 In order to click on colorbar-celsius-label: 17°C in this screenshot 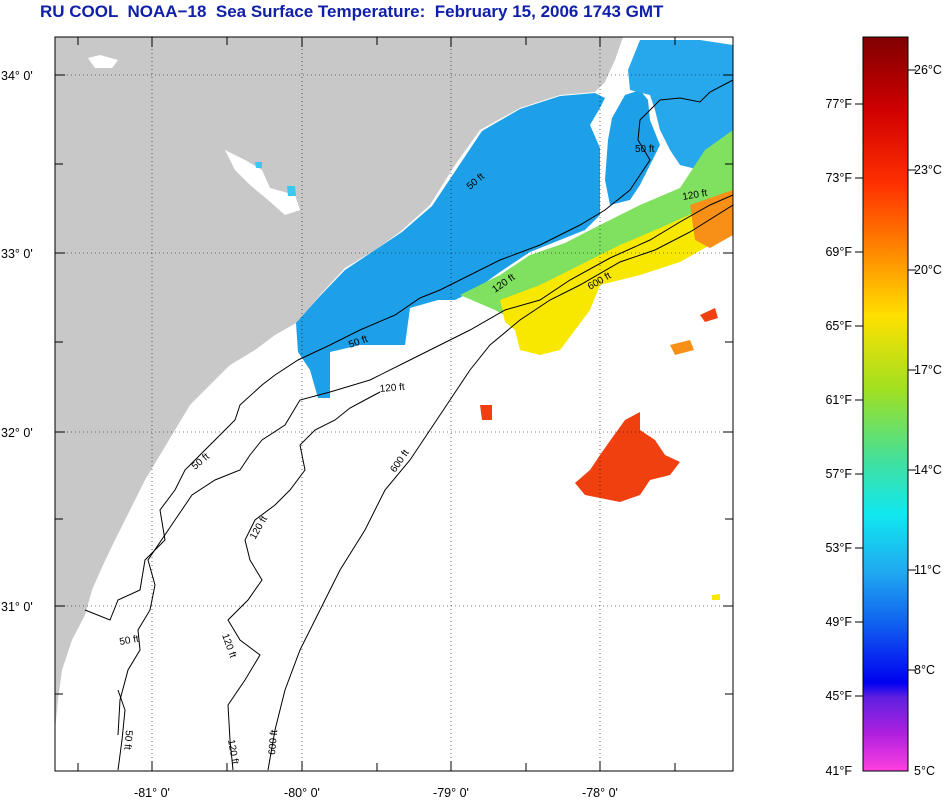, I will do `click(928, 370)`.